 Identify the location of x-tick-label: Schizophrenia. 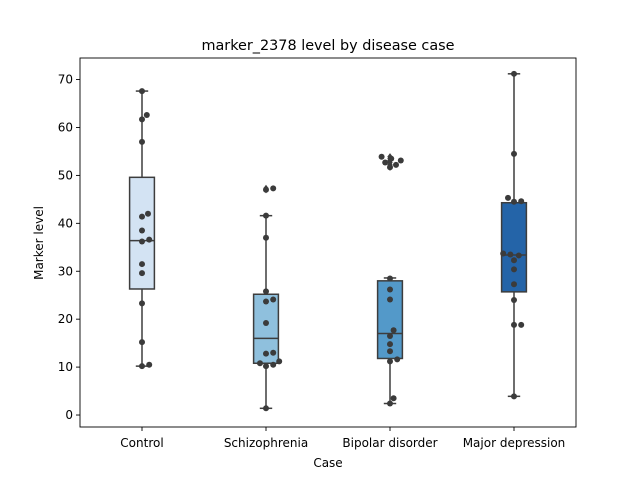
(266, 443).